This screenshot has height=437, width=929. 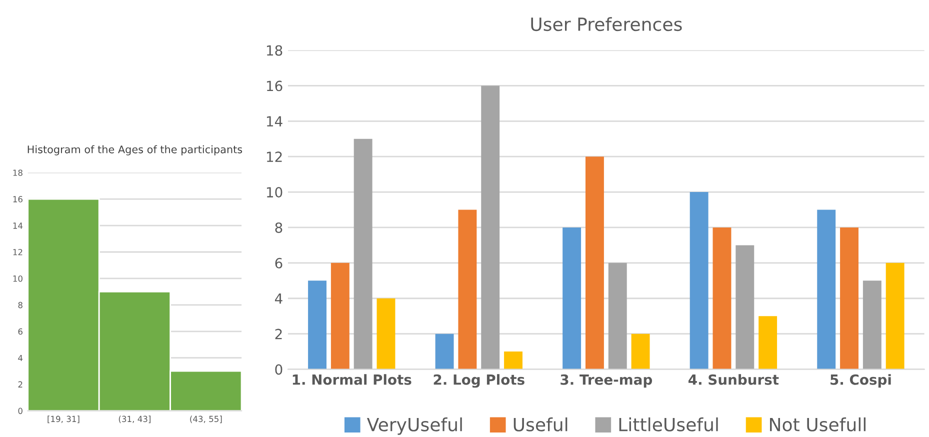 I want to click on chart-title: Histogram of the Ages of the participants, so click(x=135, y=150).